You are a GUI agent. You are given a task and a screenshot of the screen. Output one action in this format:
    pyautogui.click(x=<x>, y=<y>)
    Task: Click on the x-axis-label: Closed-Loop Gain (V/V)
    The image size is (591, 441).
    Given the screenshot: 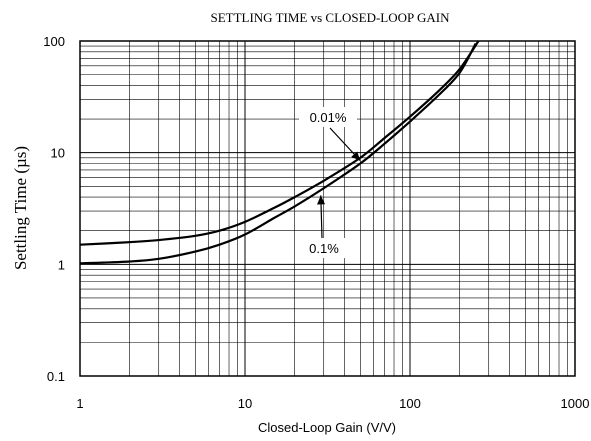 What is the action you would take?
    pyautogui.click(x=327, y=427)
    